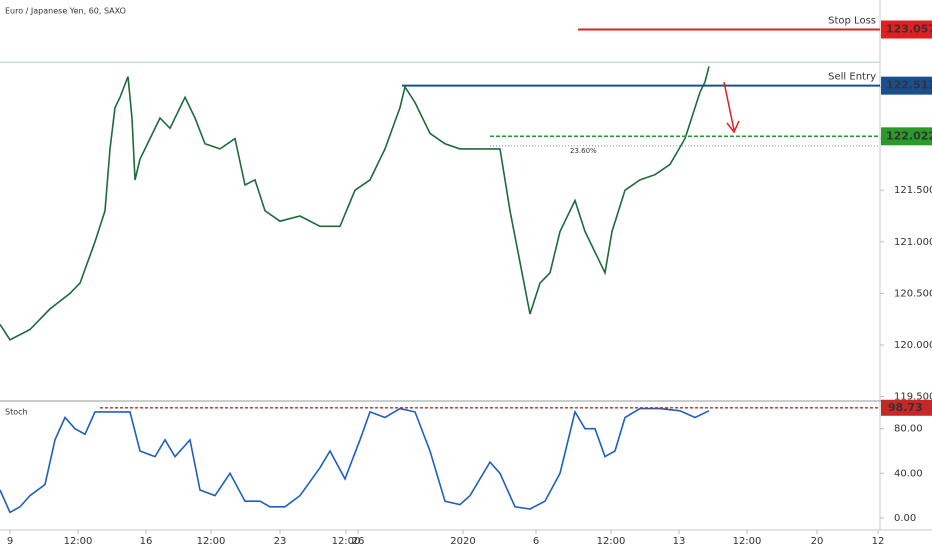  What do you see at coordinates (913, 242) in the screenshot?
I see `y-tick-label: 121.000` at bounding box center [913, 242].